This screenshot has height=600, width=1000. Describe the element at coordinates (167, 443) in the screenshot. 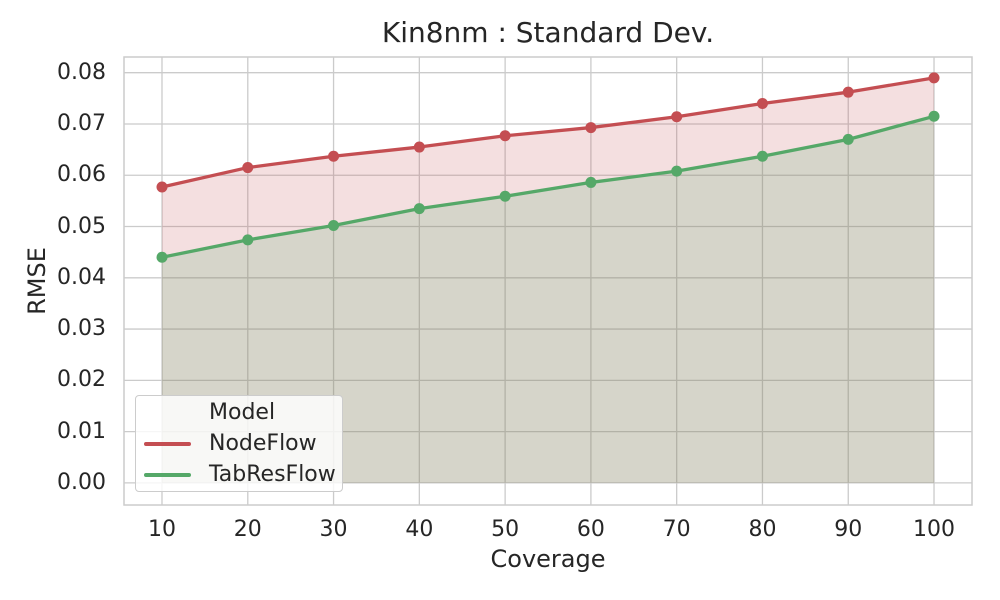

I see `nodeflow-line-swatch` at that location.